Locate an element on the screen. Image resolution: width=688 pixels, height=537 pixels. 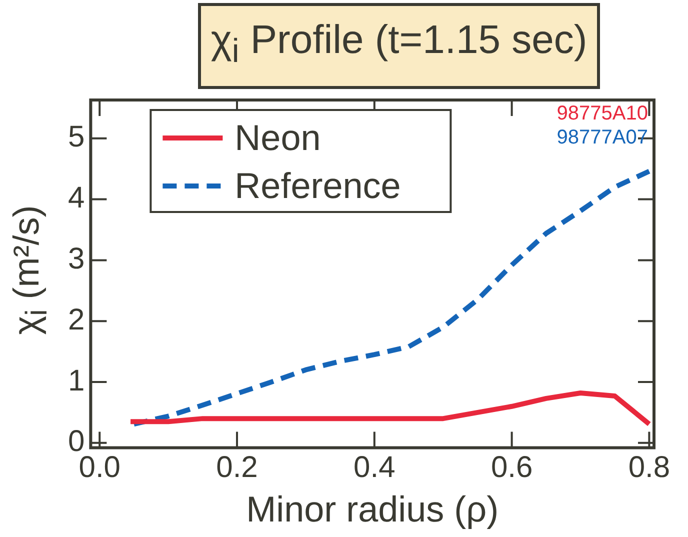
legend-label: Reference is located at coordinates (317, 185).